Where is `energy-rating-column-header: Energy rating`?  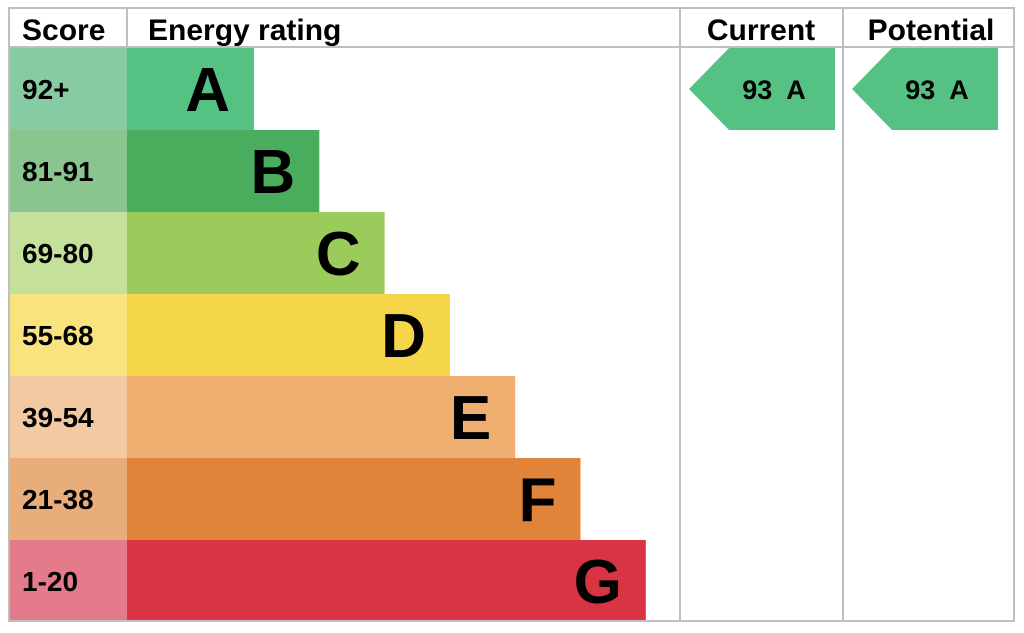 energy-rating-column-header: Energy rating is located at coordinates (244, 30).